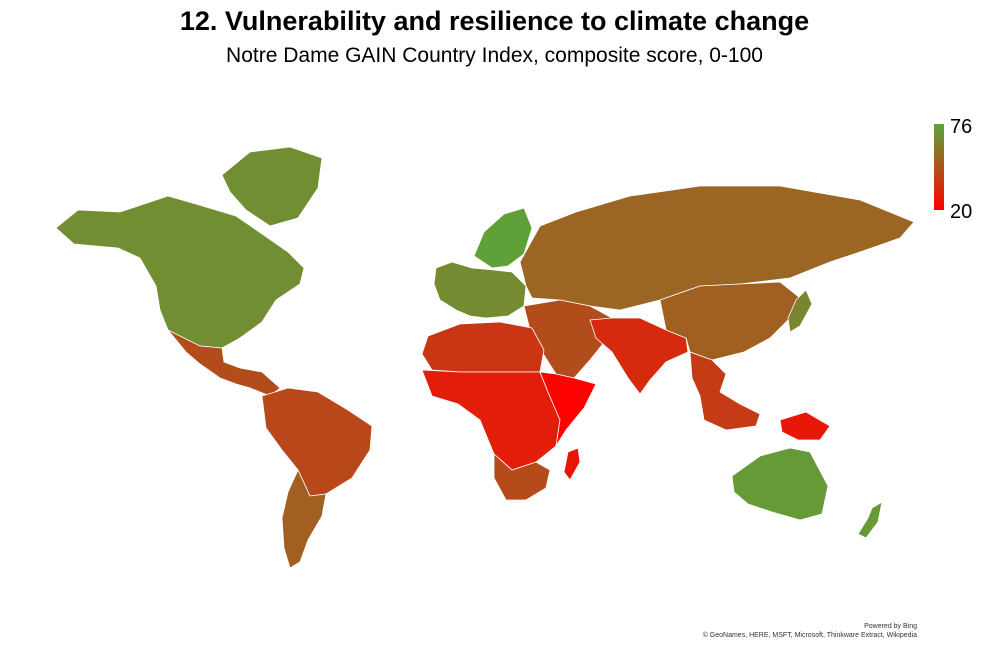 The height and width of the screenshot is (649, 989). Describe the element at coordinates (939, 167) in the screenshot. I see `legend-color-scale` at that location.